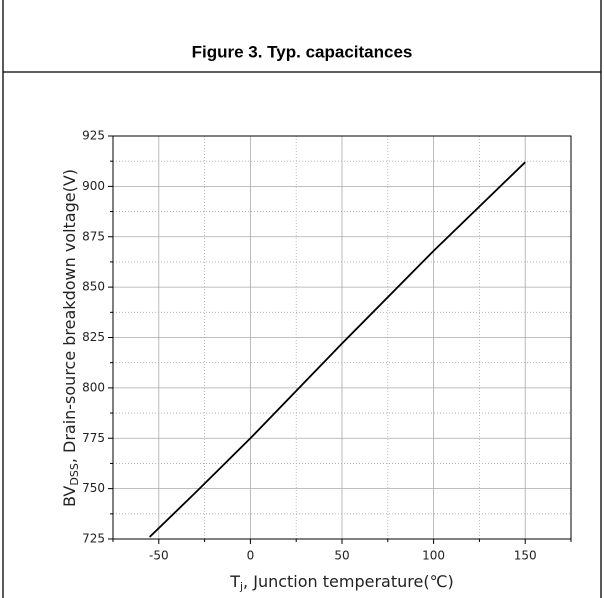 The image size is (604, 598). Describe the element at coordinates (251, 556) in the screenshot. I see `x-tick-label: 0` at that location.